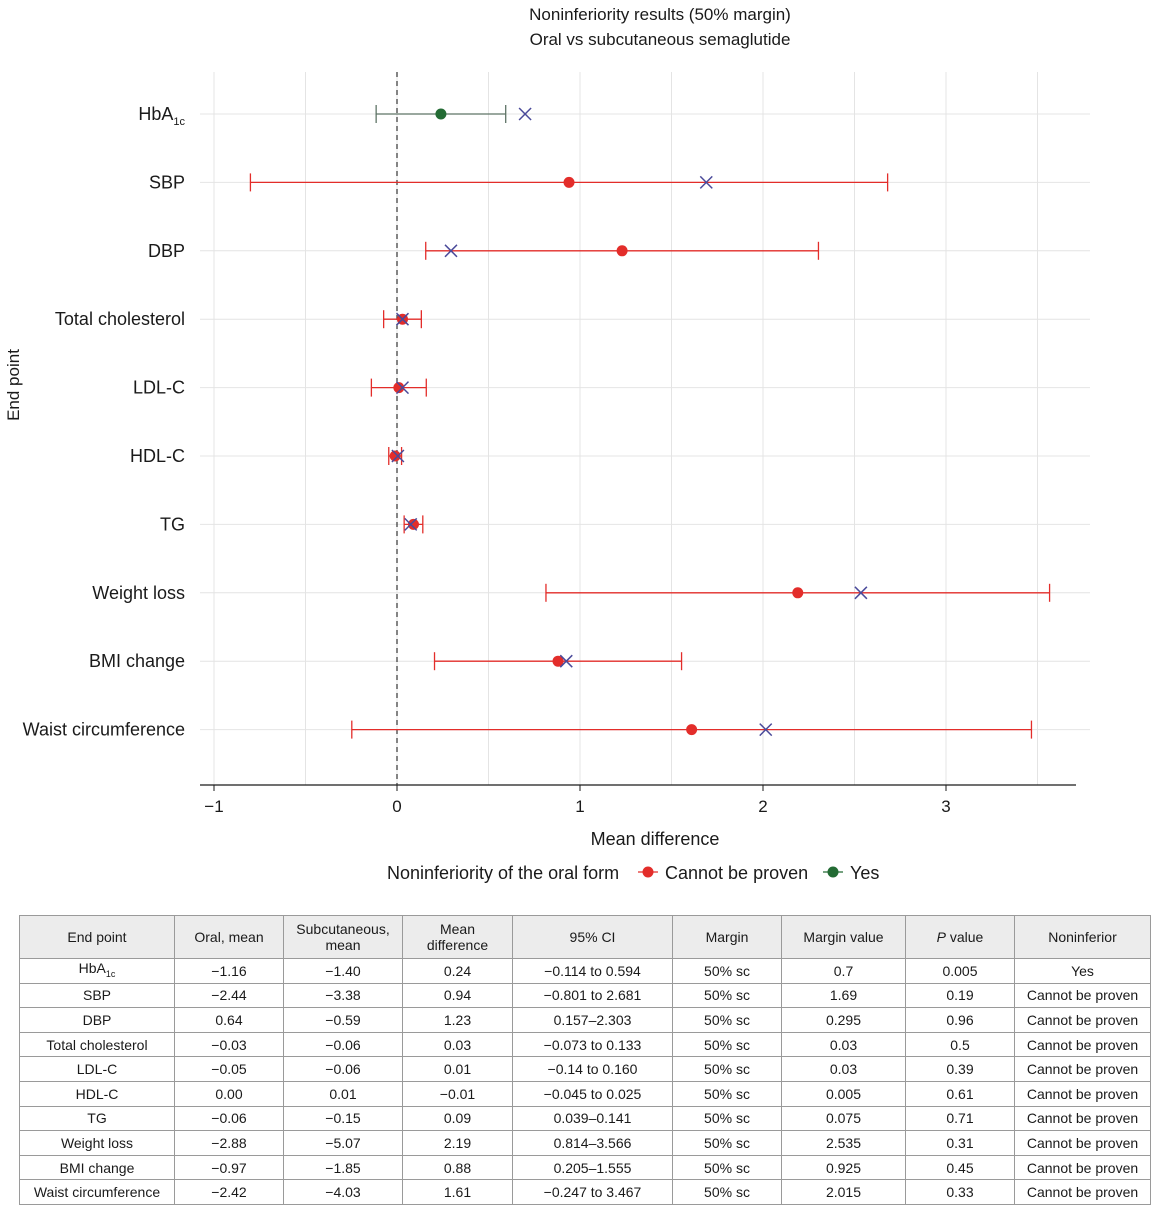 The image size is (1151, 1213). Describe the element at coordinates (457, 1118) in the screenshot. I see `table-cell: 0.09` at that location.